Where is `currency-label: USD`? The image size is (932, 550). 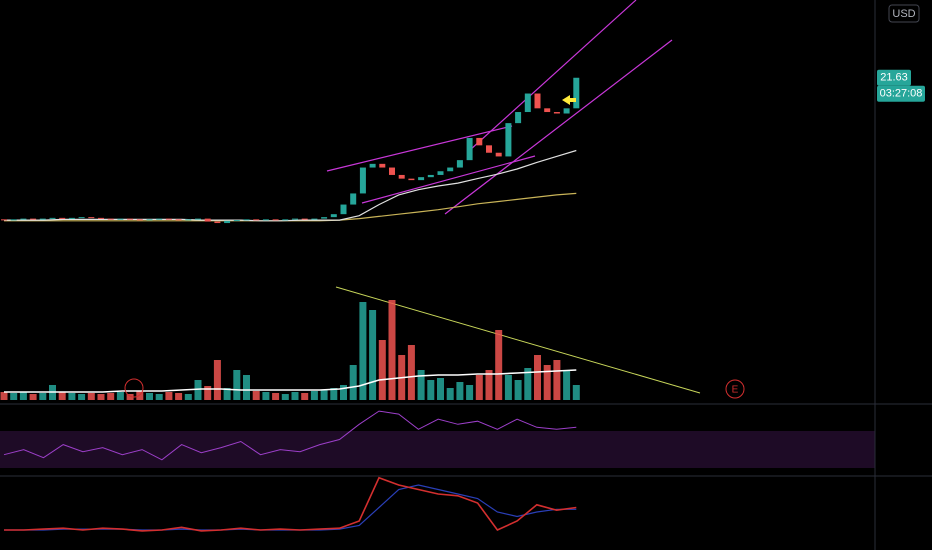 currency-label: USD is located at coordinates (903, 14).